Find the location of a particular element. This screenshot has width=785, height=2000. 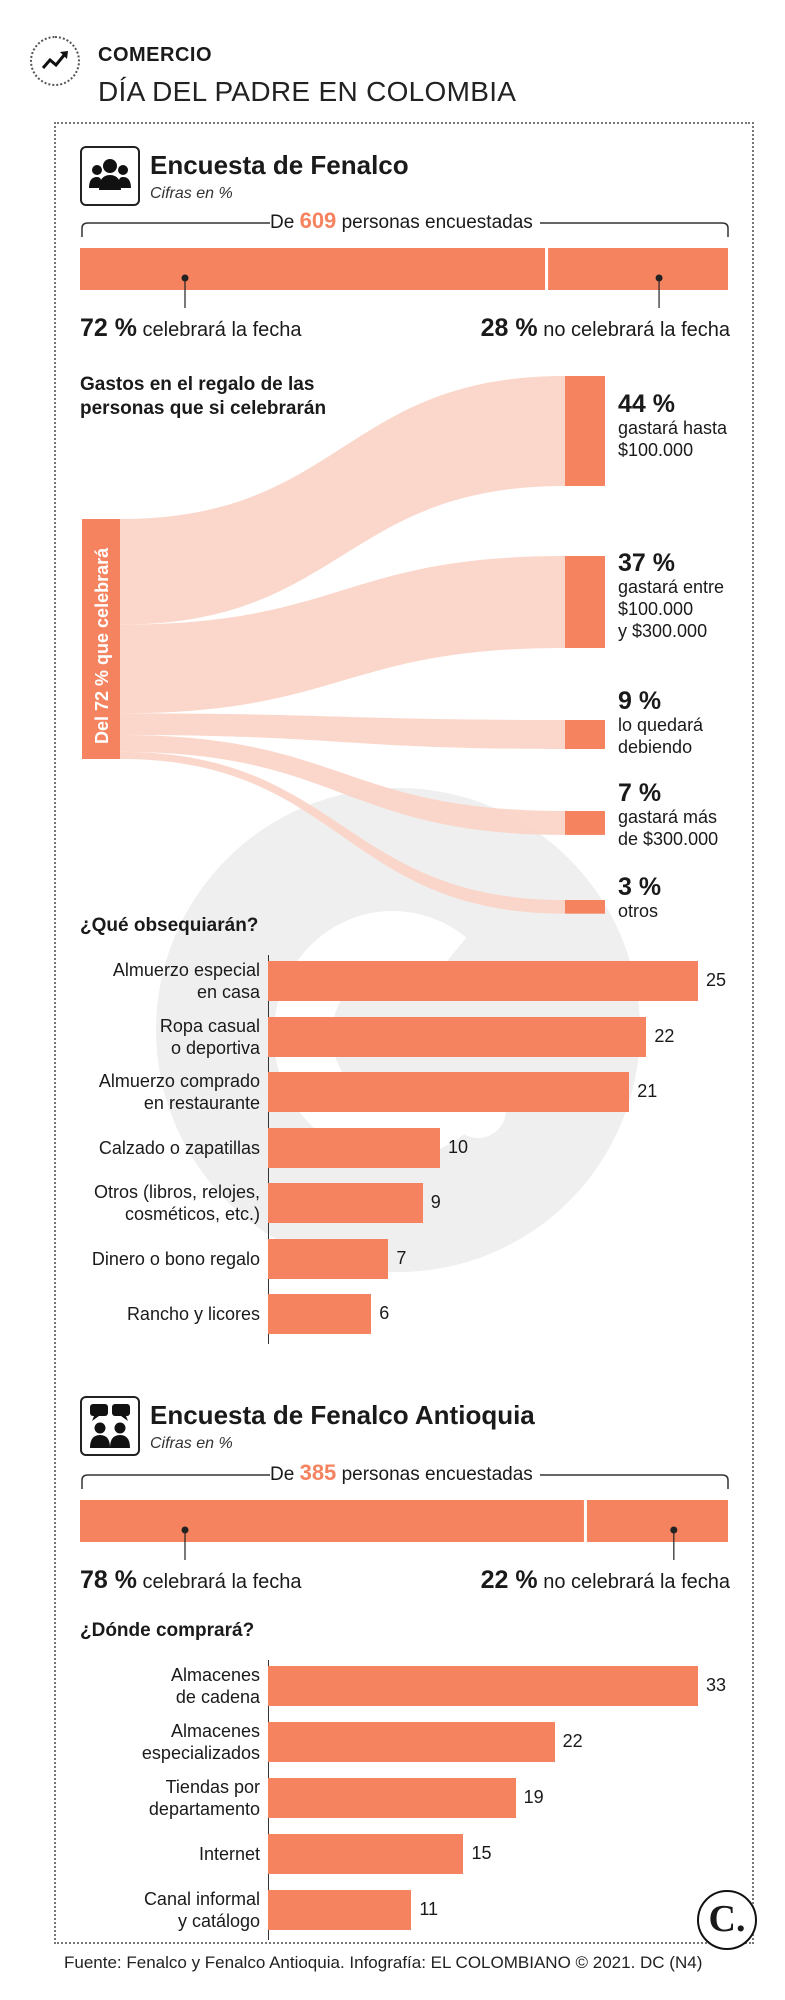

chat-people-icon is located at coordinates (110, 1426).